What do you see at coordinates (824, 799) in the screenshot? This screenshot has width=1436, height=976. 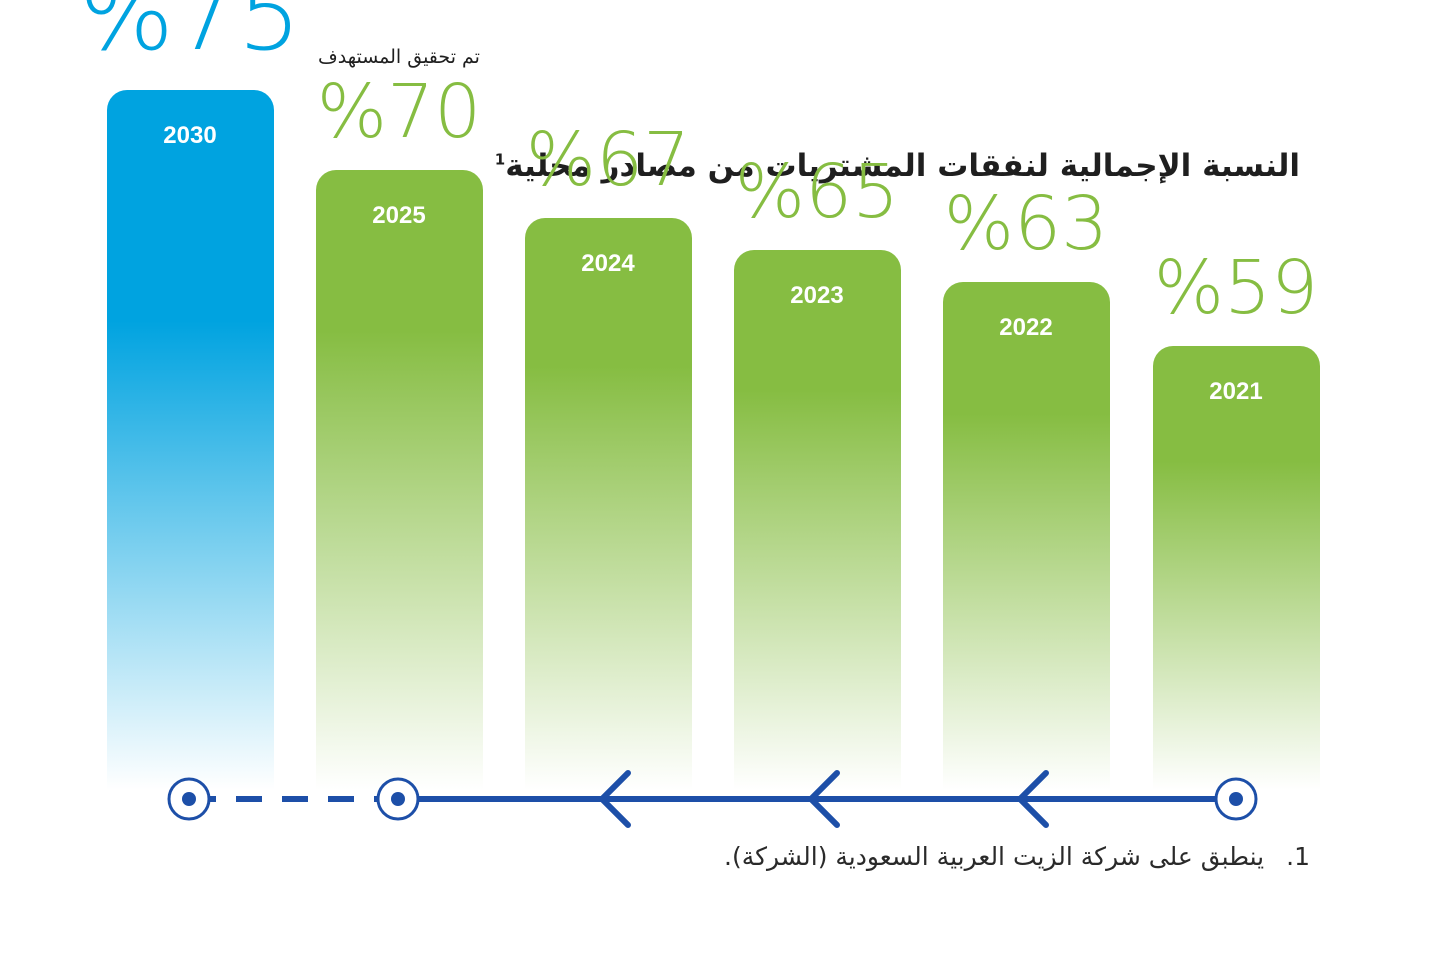 I see `timeline-arrow-2023` at bounding box center [824, 799].